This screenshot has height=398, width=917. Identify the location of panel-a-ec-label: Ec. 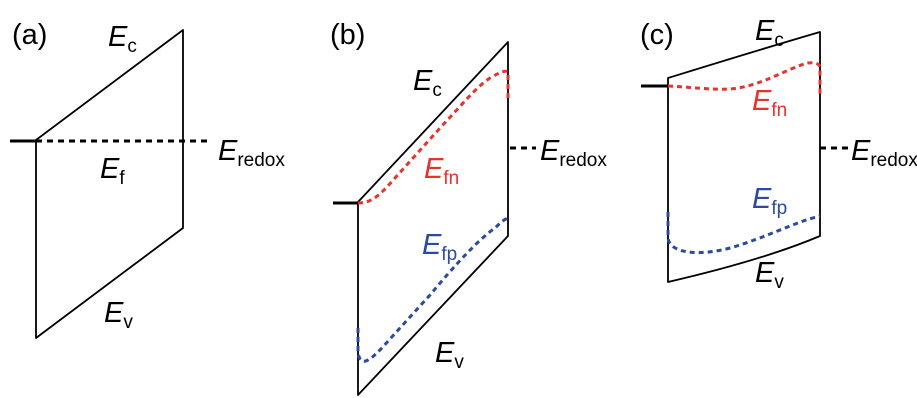
(122, 39).